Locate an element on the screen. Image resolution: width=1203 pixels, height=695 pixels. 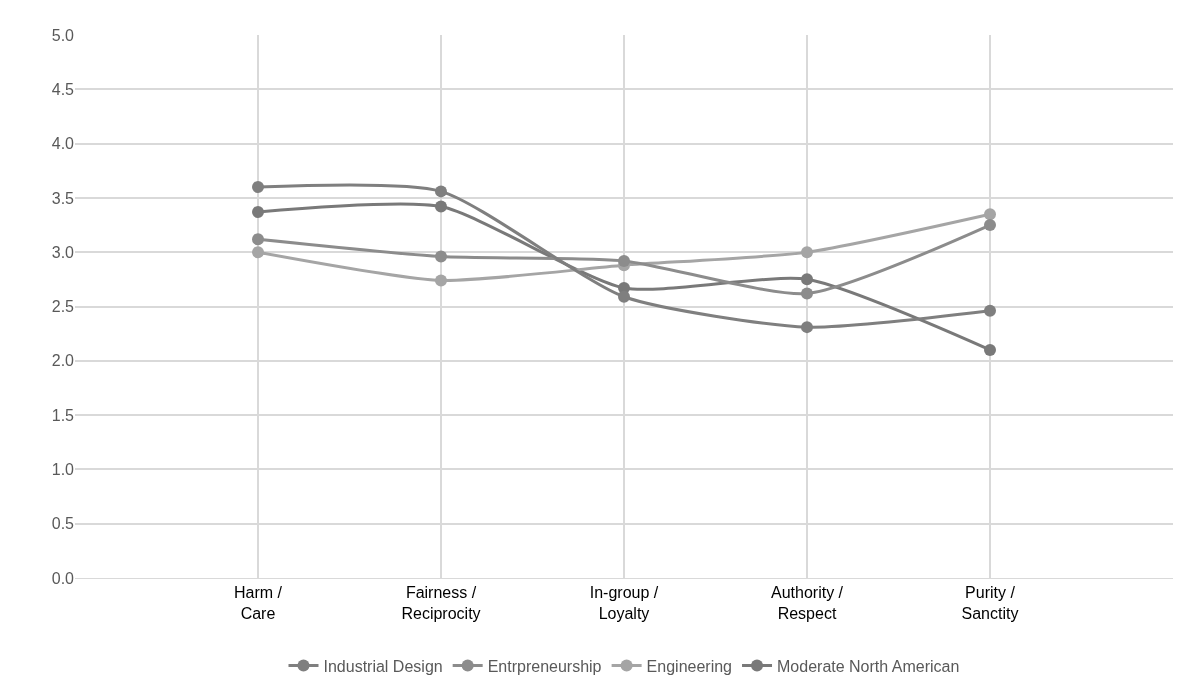
y-tick-label: 4.5 is located at coordinates (63, 89).